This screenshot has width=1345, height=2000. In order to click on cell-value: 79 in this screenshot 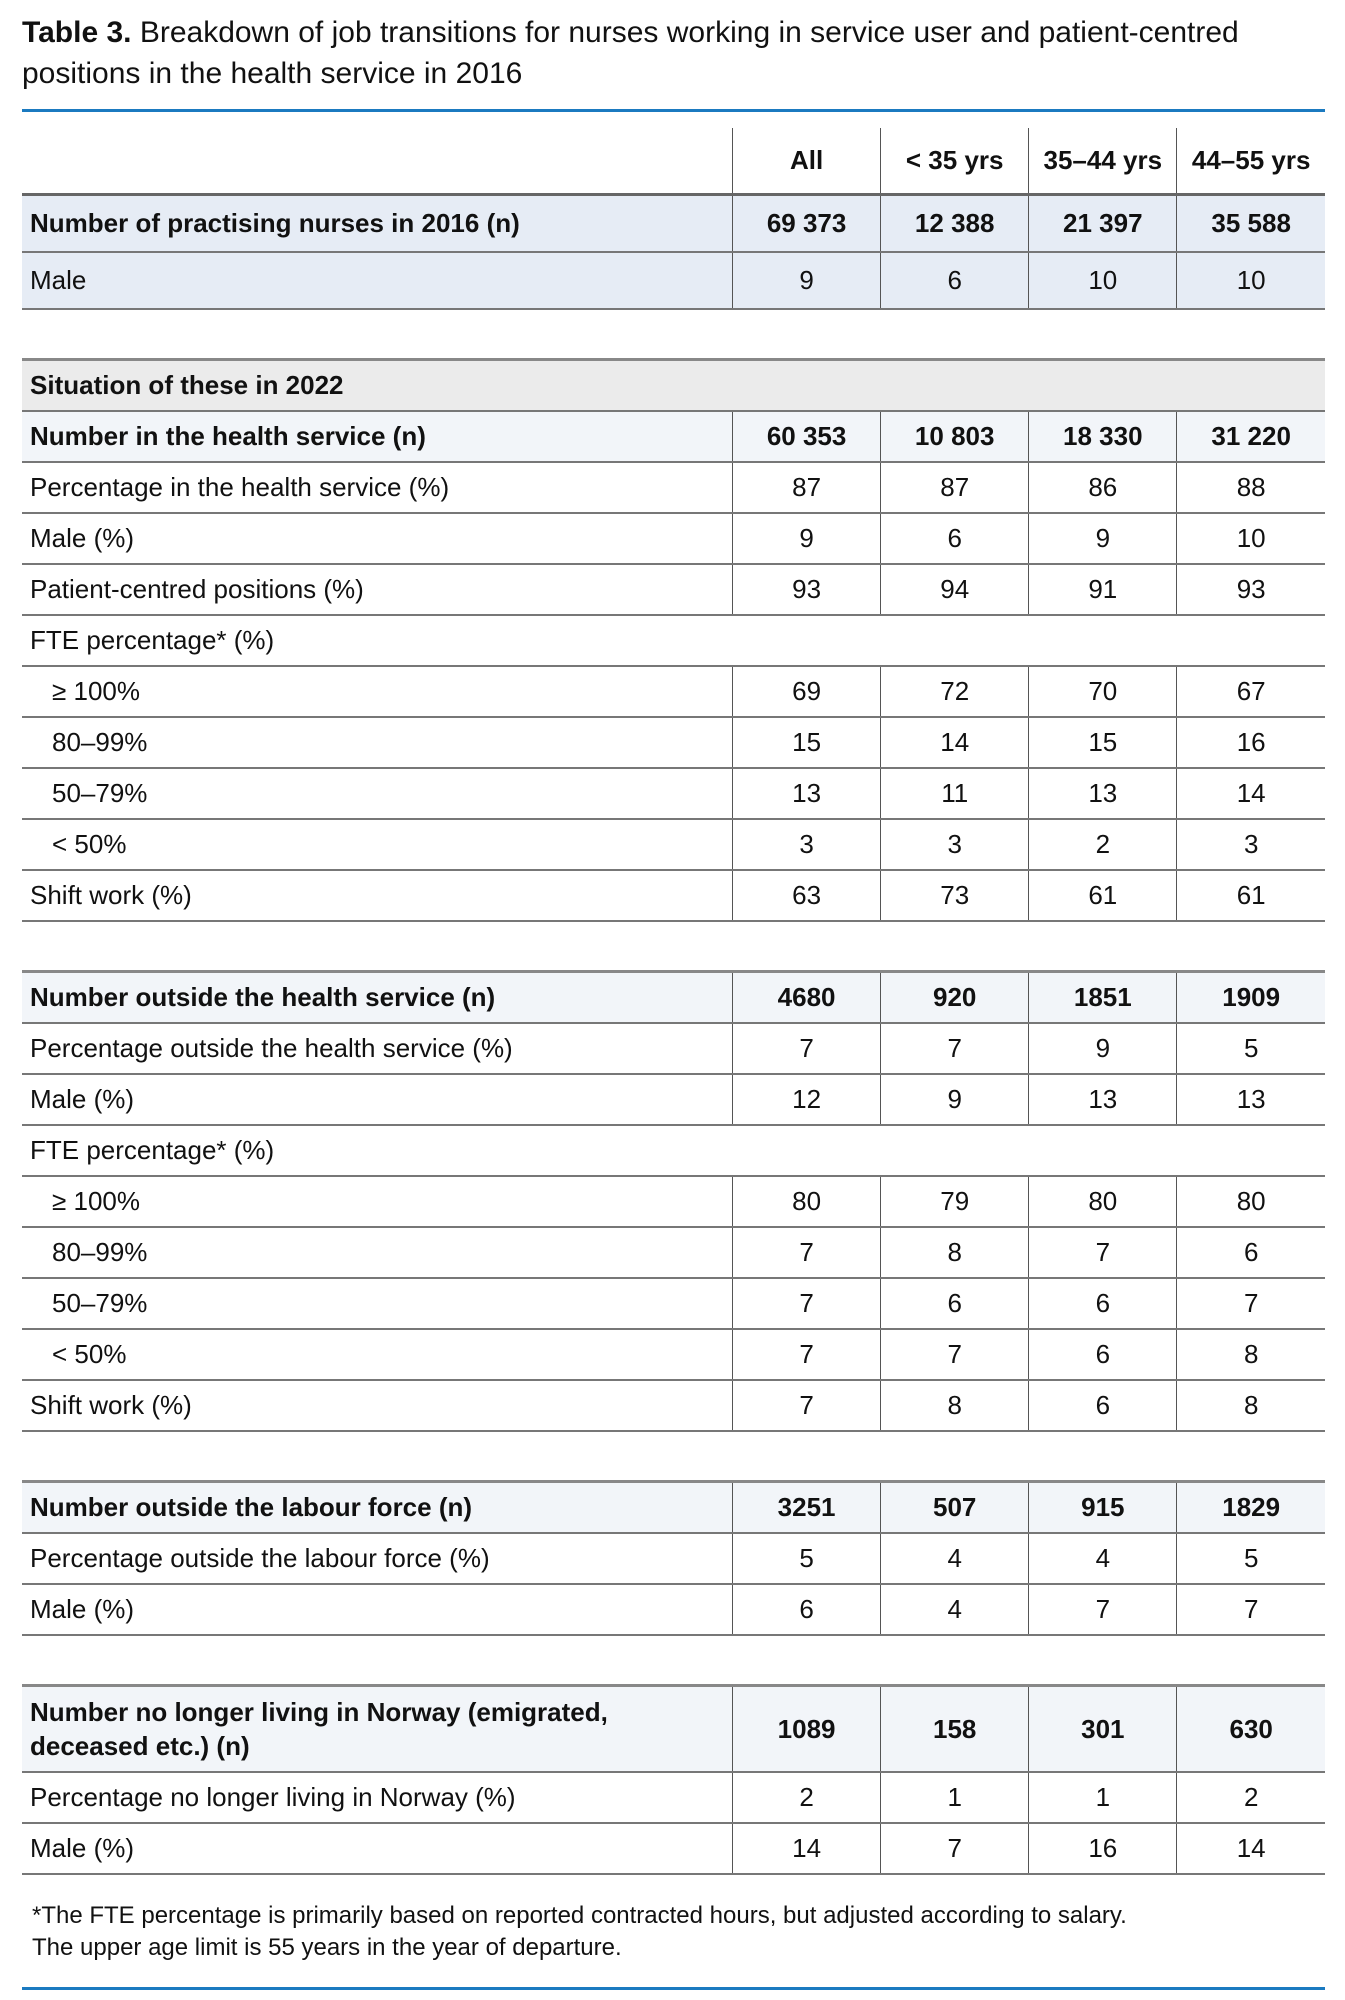, I will do `click(954, 1202)`.